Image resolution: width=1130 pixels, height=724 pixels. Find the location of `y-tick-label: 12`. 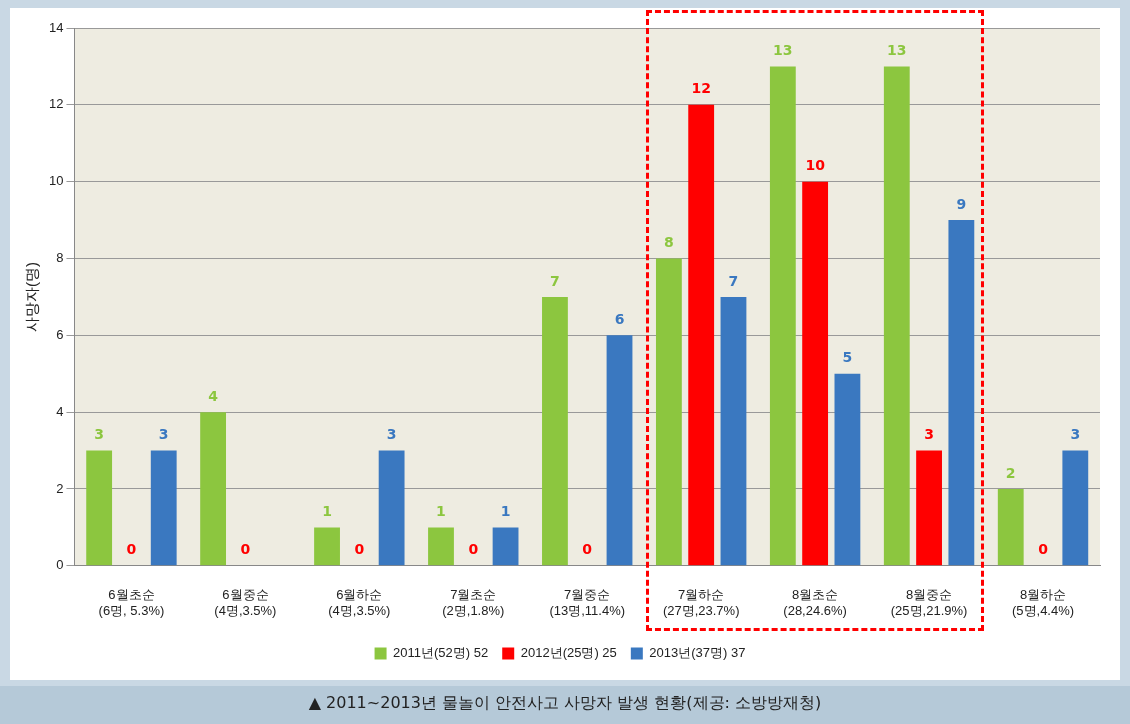

y-tick-label: 12 is located at coordinates (56, 104).